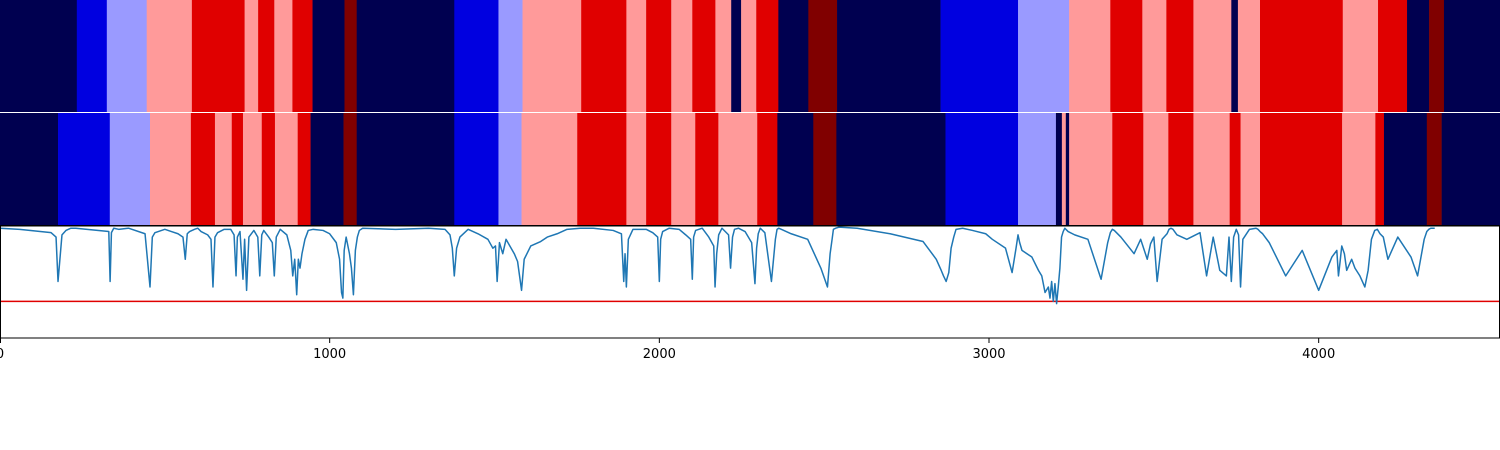 The image size is (1500, 450). I want to click on x-tick-label: 2000, so click(659, 354).